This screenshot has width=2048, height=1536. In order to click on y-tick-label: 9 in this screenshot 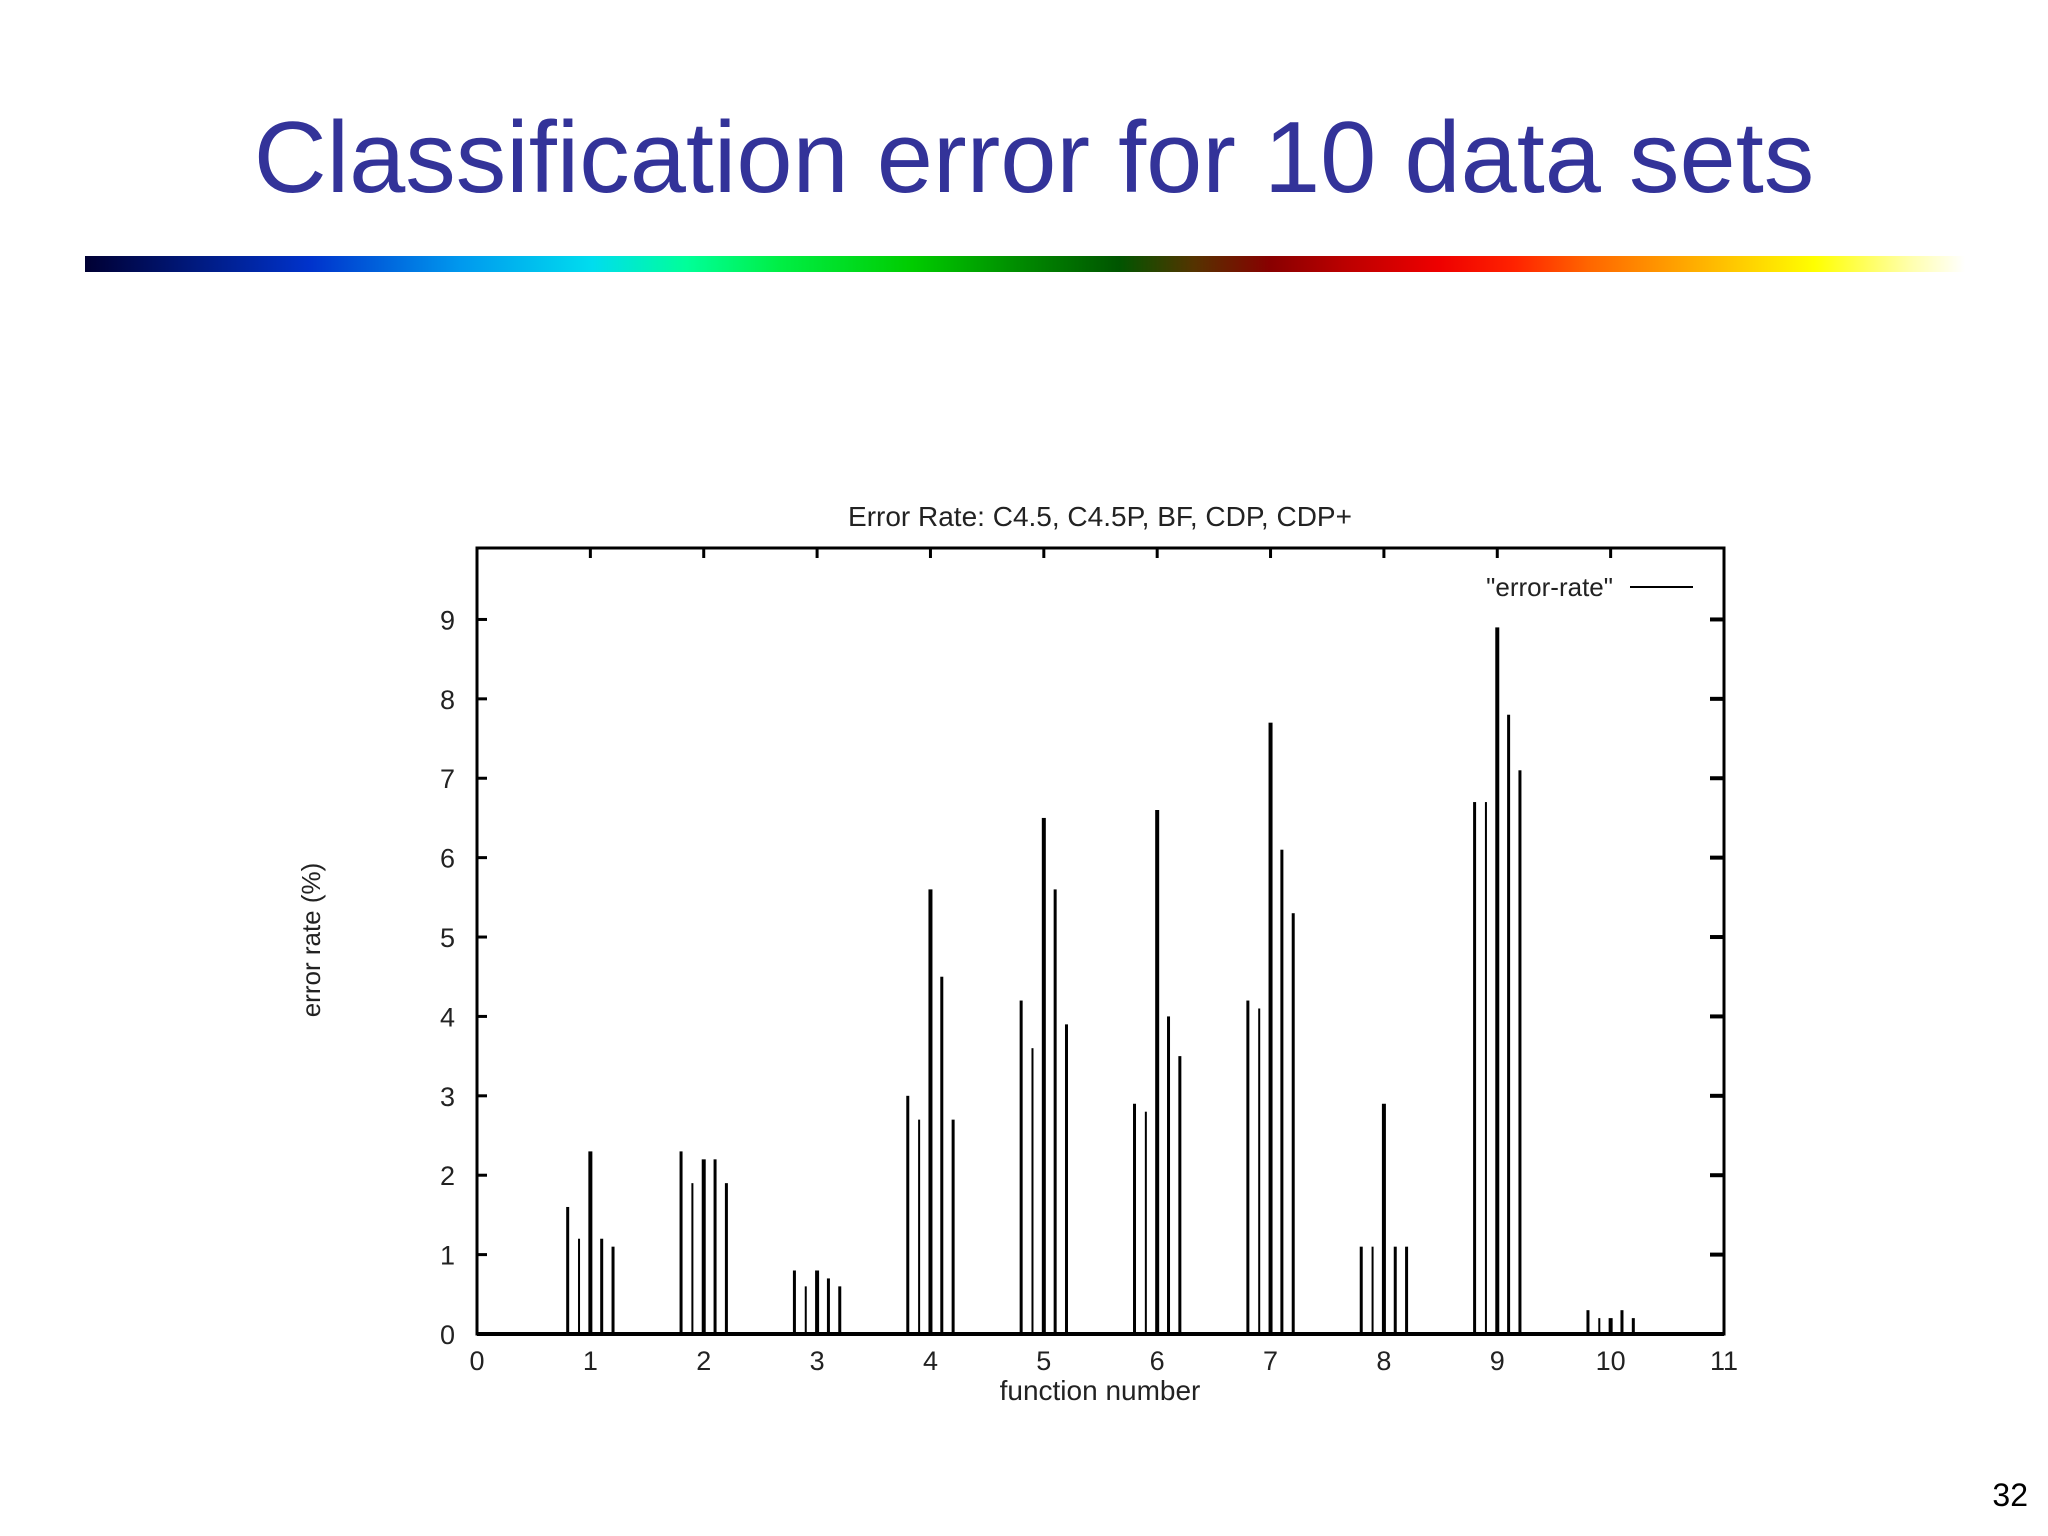, I will do `click(447, 620)`.